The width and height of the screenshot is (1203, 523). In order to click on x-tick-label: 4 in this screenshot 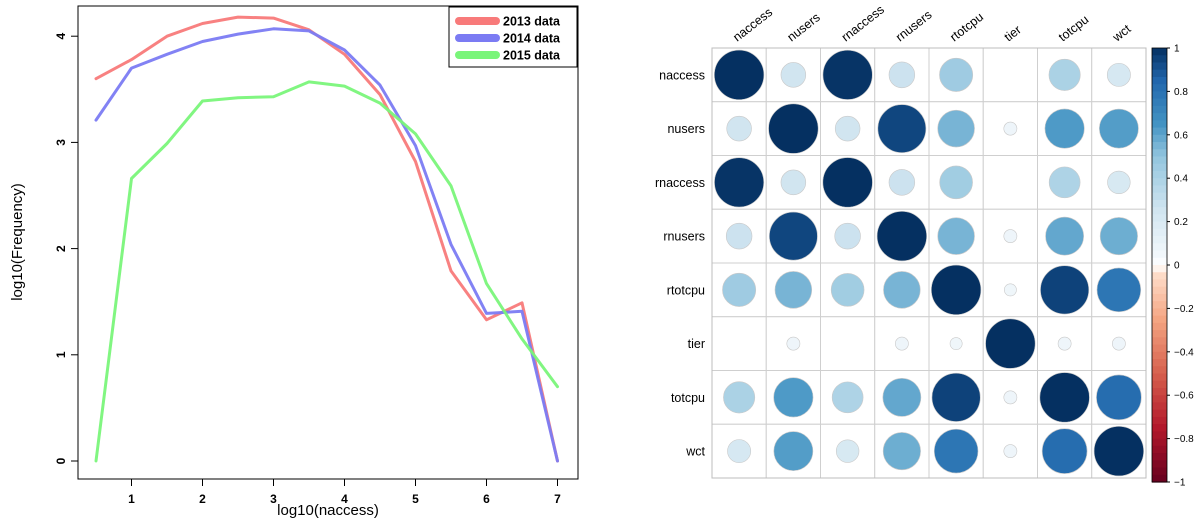, I will do `click(344, 499)`.